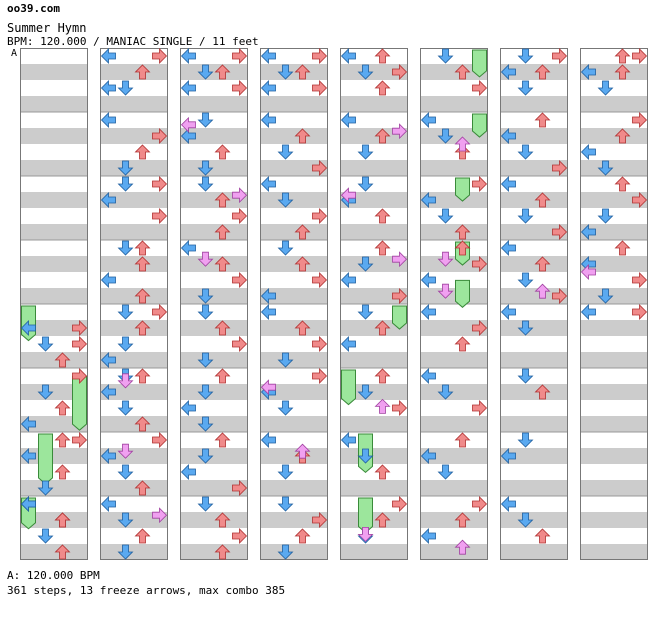  What do you see at coordinates (294, 304) in the screenshot?
I see `column-border` at bounding box center [294, 304].